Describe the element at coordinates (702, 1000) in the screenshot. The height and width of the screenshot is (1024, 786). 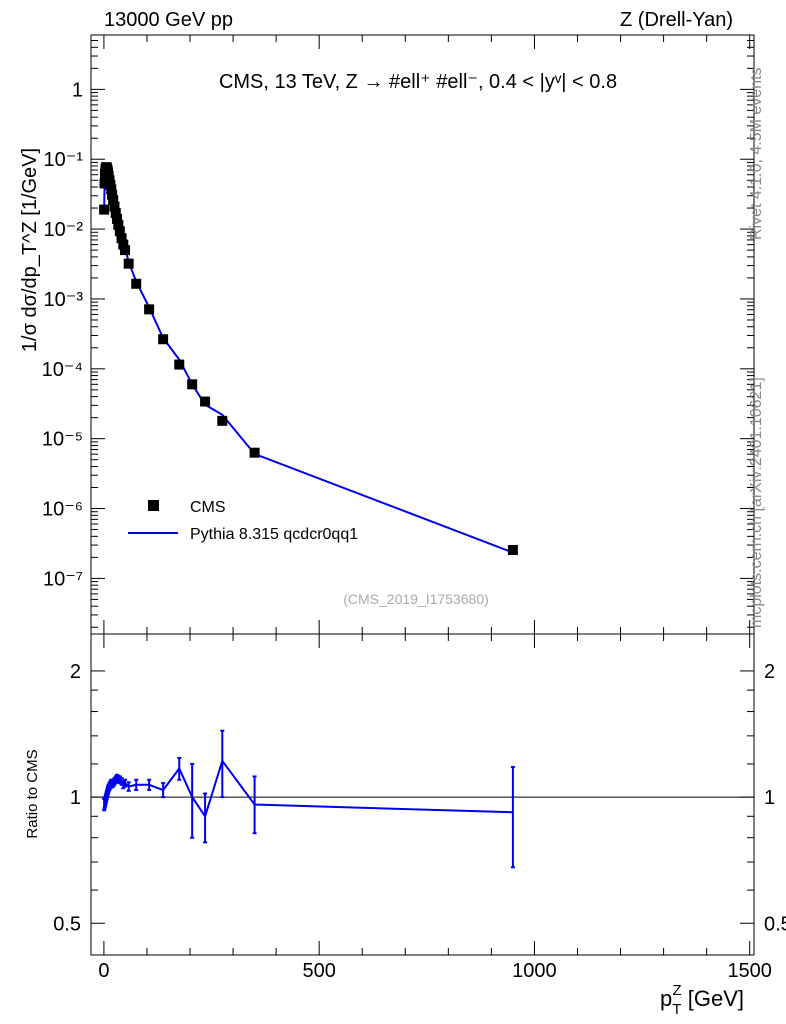
I see `x-axis-label: pTZ [GeV]` at that location.